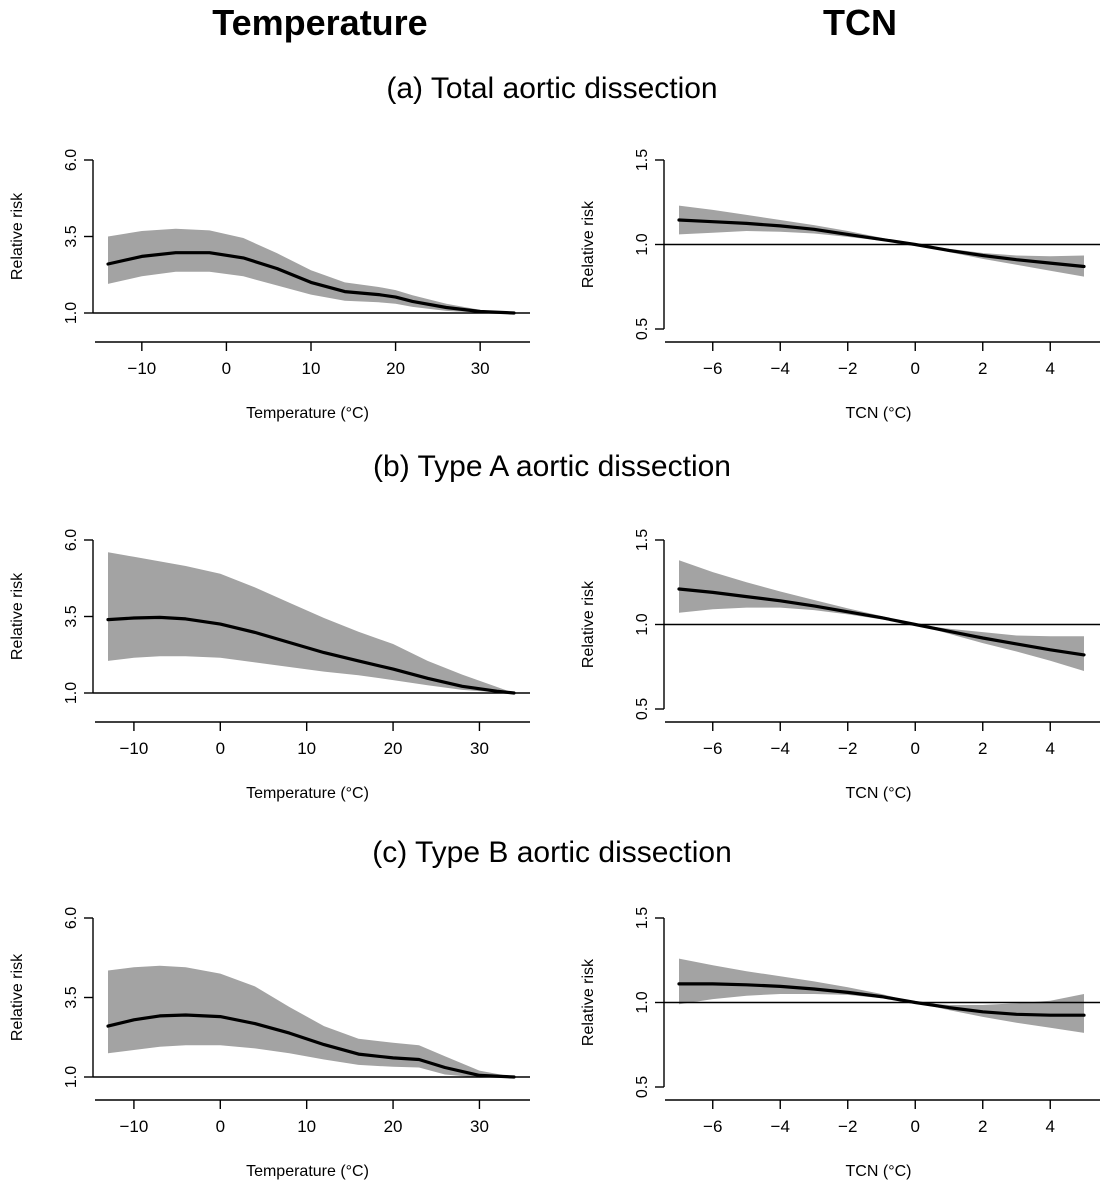 Image resolution: width=1104 pixels, height=1183 pixels. I want to click on chart-c-tcn: 0.5 1.0 1.5 Relative risk −6 −4 −2 0 2 4 TCN (°C), so click(840, 1043).